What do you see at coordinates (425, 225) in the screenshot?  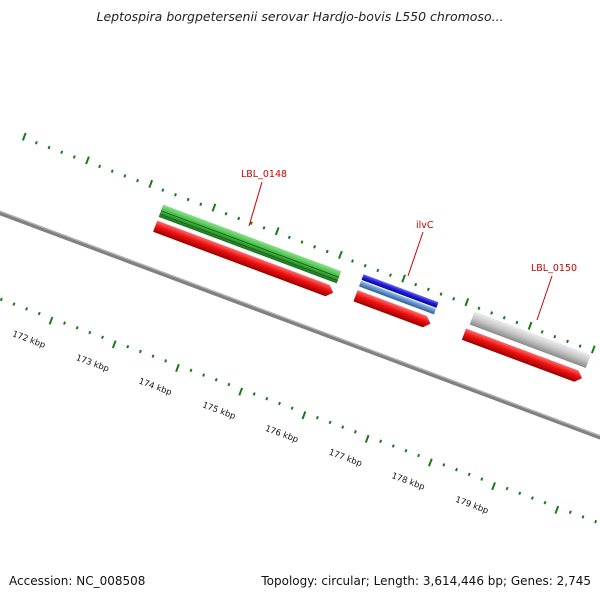 I see `gene-label-ilvc: ilvC` at bounding box center [425, 225].